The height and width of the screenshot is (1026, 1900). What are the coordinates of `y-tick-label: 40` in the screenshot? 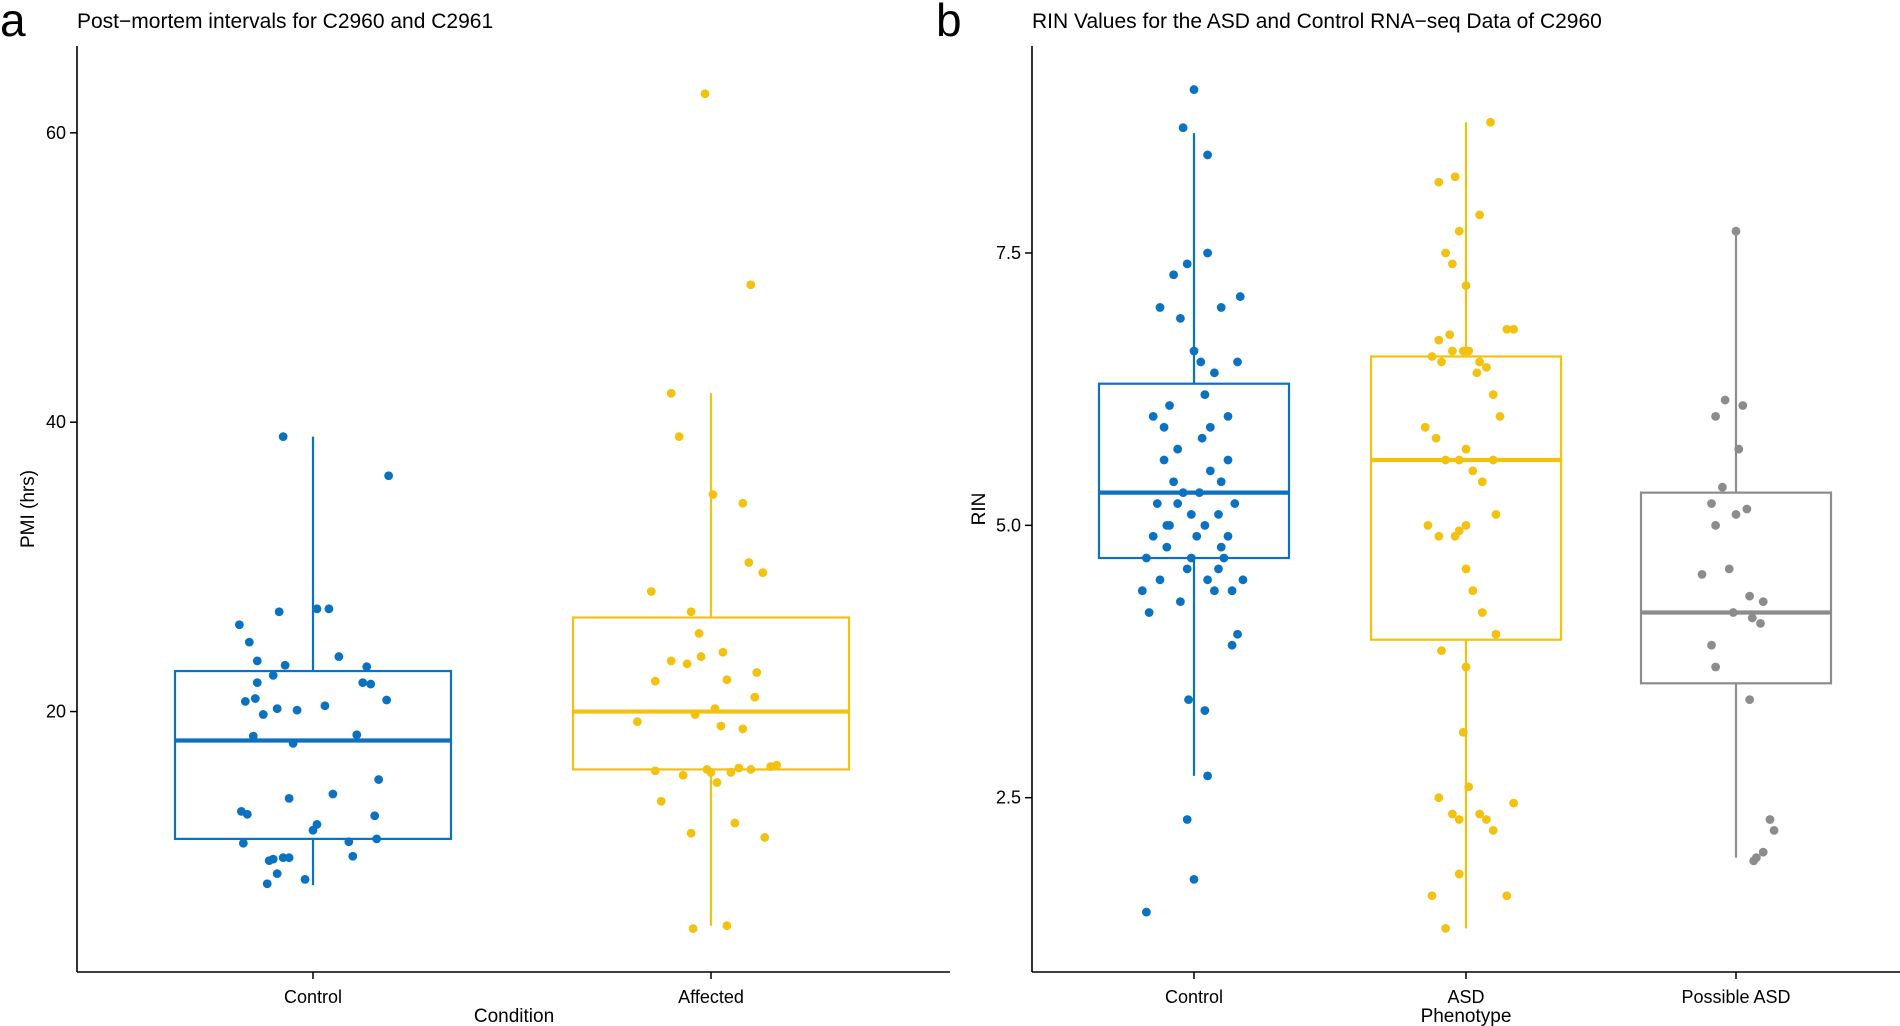 It's located at (56, 422).